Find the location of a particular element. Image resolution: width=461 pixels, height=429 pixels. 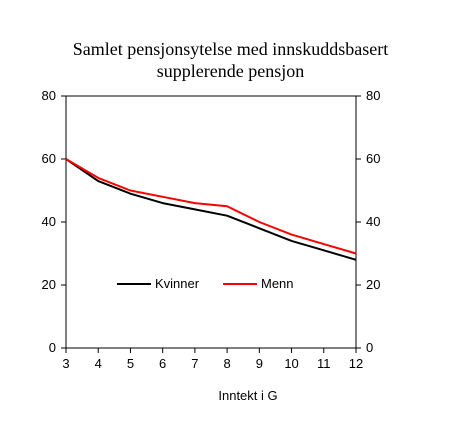

right-y-tick-label: 80 is located at coordinates (373, 95).